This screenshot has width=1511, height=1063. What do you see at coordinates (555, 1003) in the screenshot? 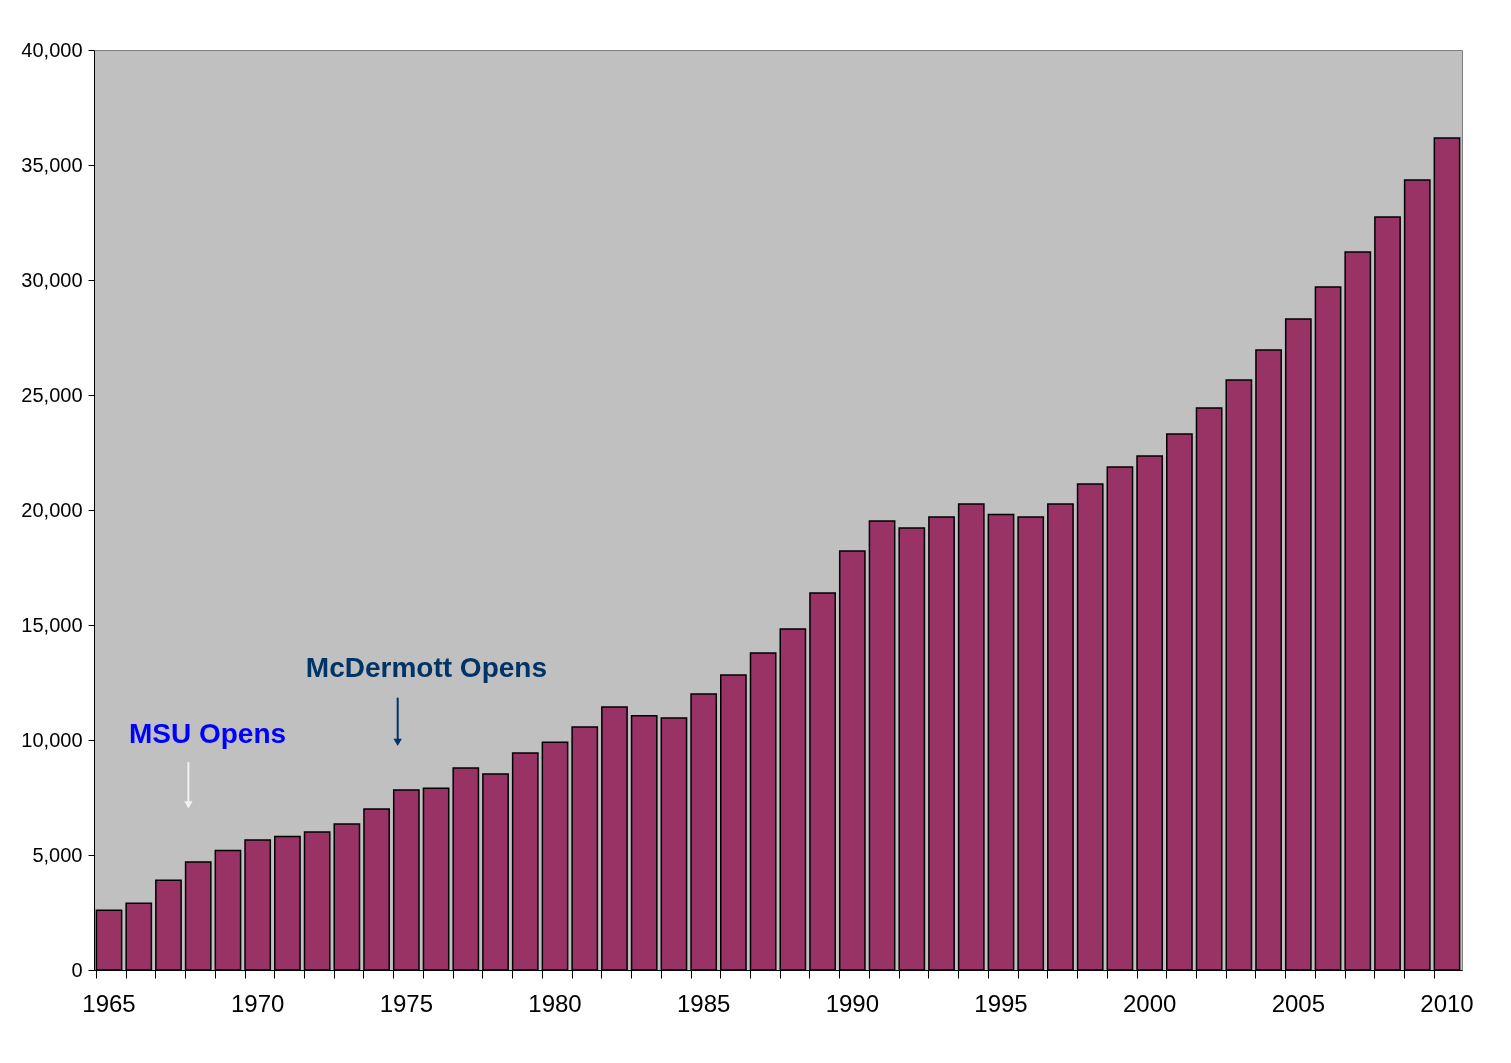
I see `x-tick-label: 1980` at bounding box center [555, 1003].